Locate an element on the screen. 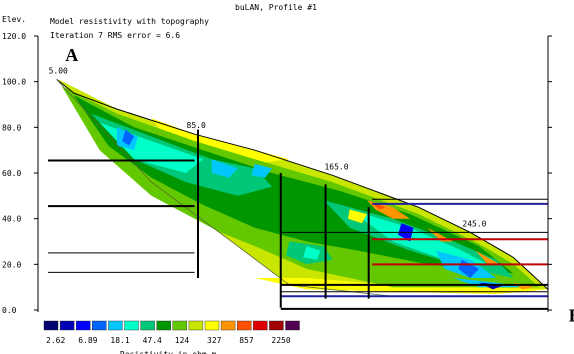  point-label: A is located at coordinates (71, 55).